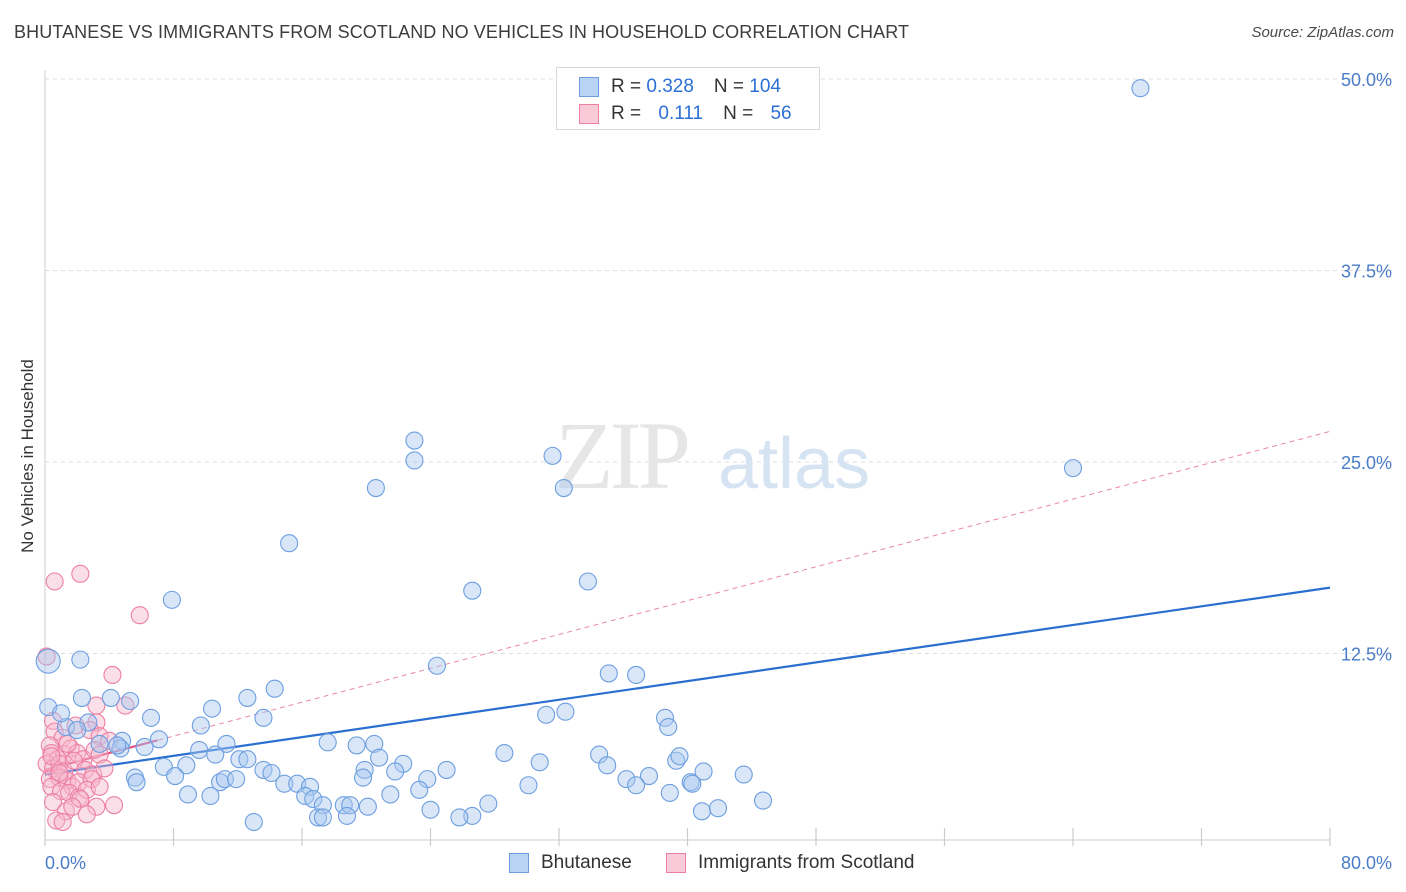 This screenshot has height=892, width=1406. I want to click on legend-n-value: 56, so click(781, 113).